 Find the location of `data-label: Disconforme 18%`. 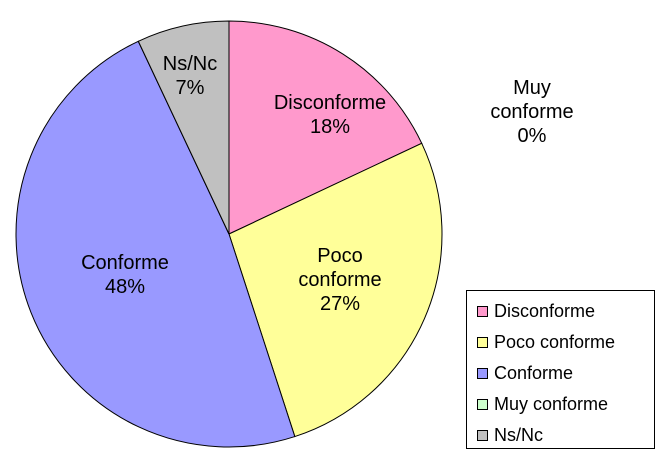

data-label: Disconforme 18% is located at coordinates (330, 115).